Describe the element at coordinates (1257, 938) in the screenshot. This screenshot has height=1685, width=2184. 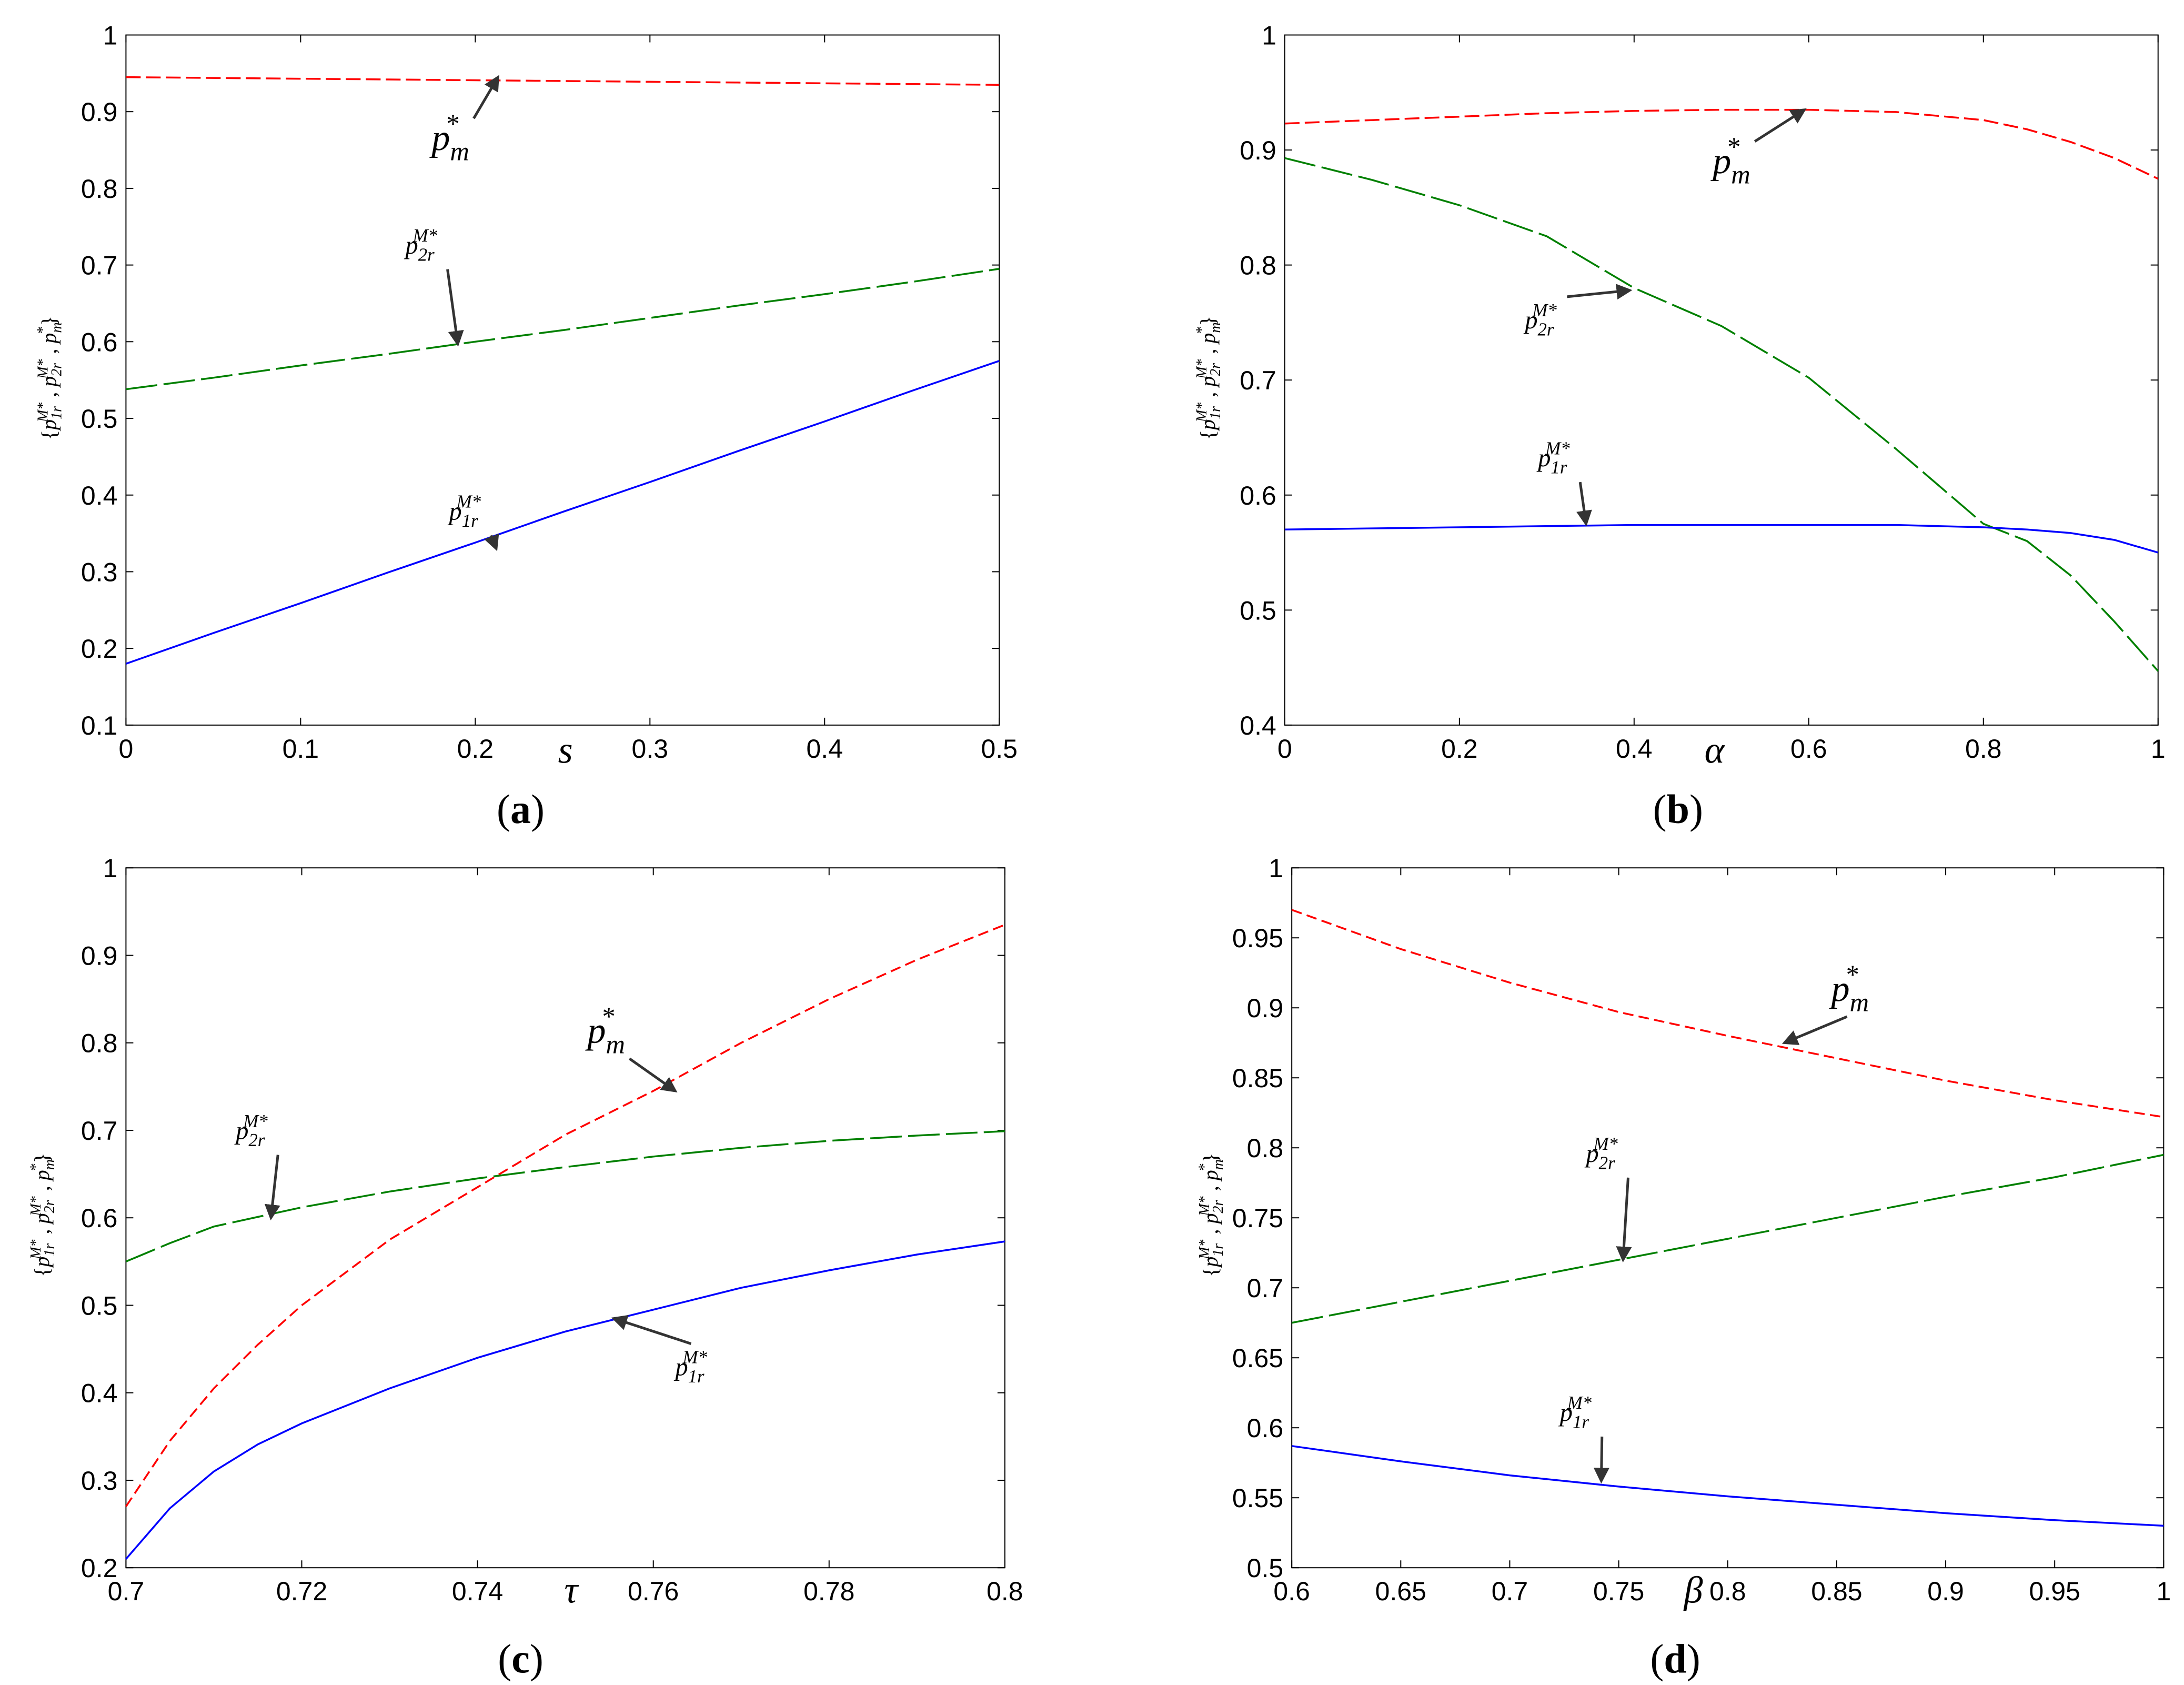
I see `y-tick-label: 0.95` at that location.